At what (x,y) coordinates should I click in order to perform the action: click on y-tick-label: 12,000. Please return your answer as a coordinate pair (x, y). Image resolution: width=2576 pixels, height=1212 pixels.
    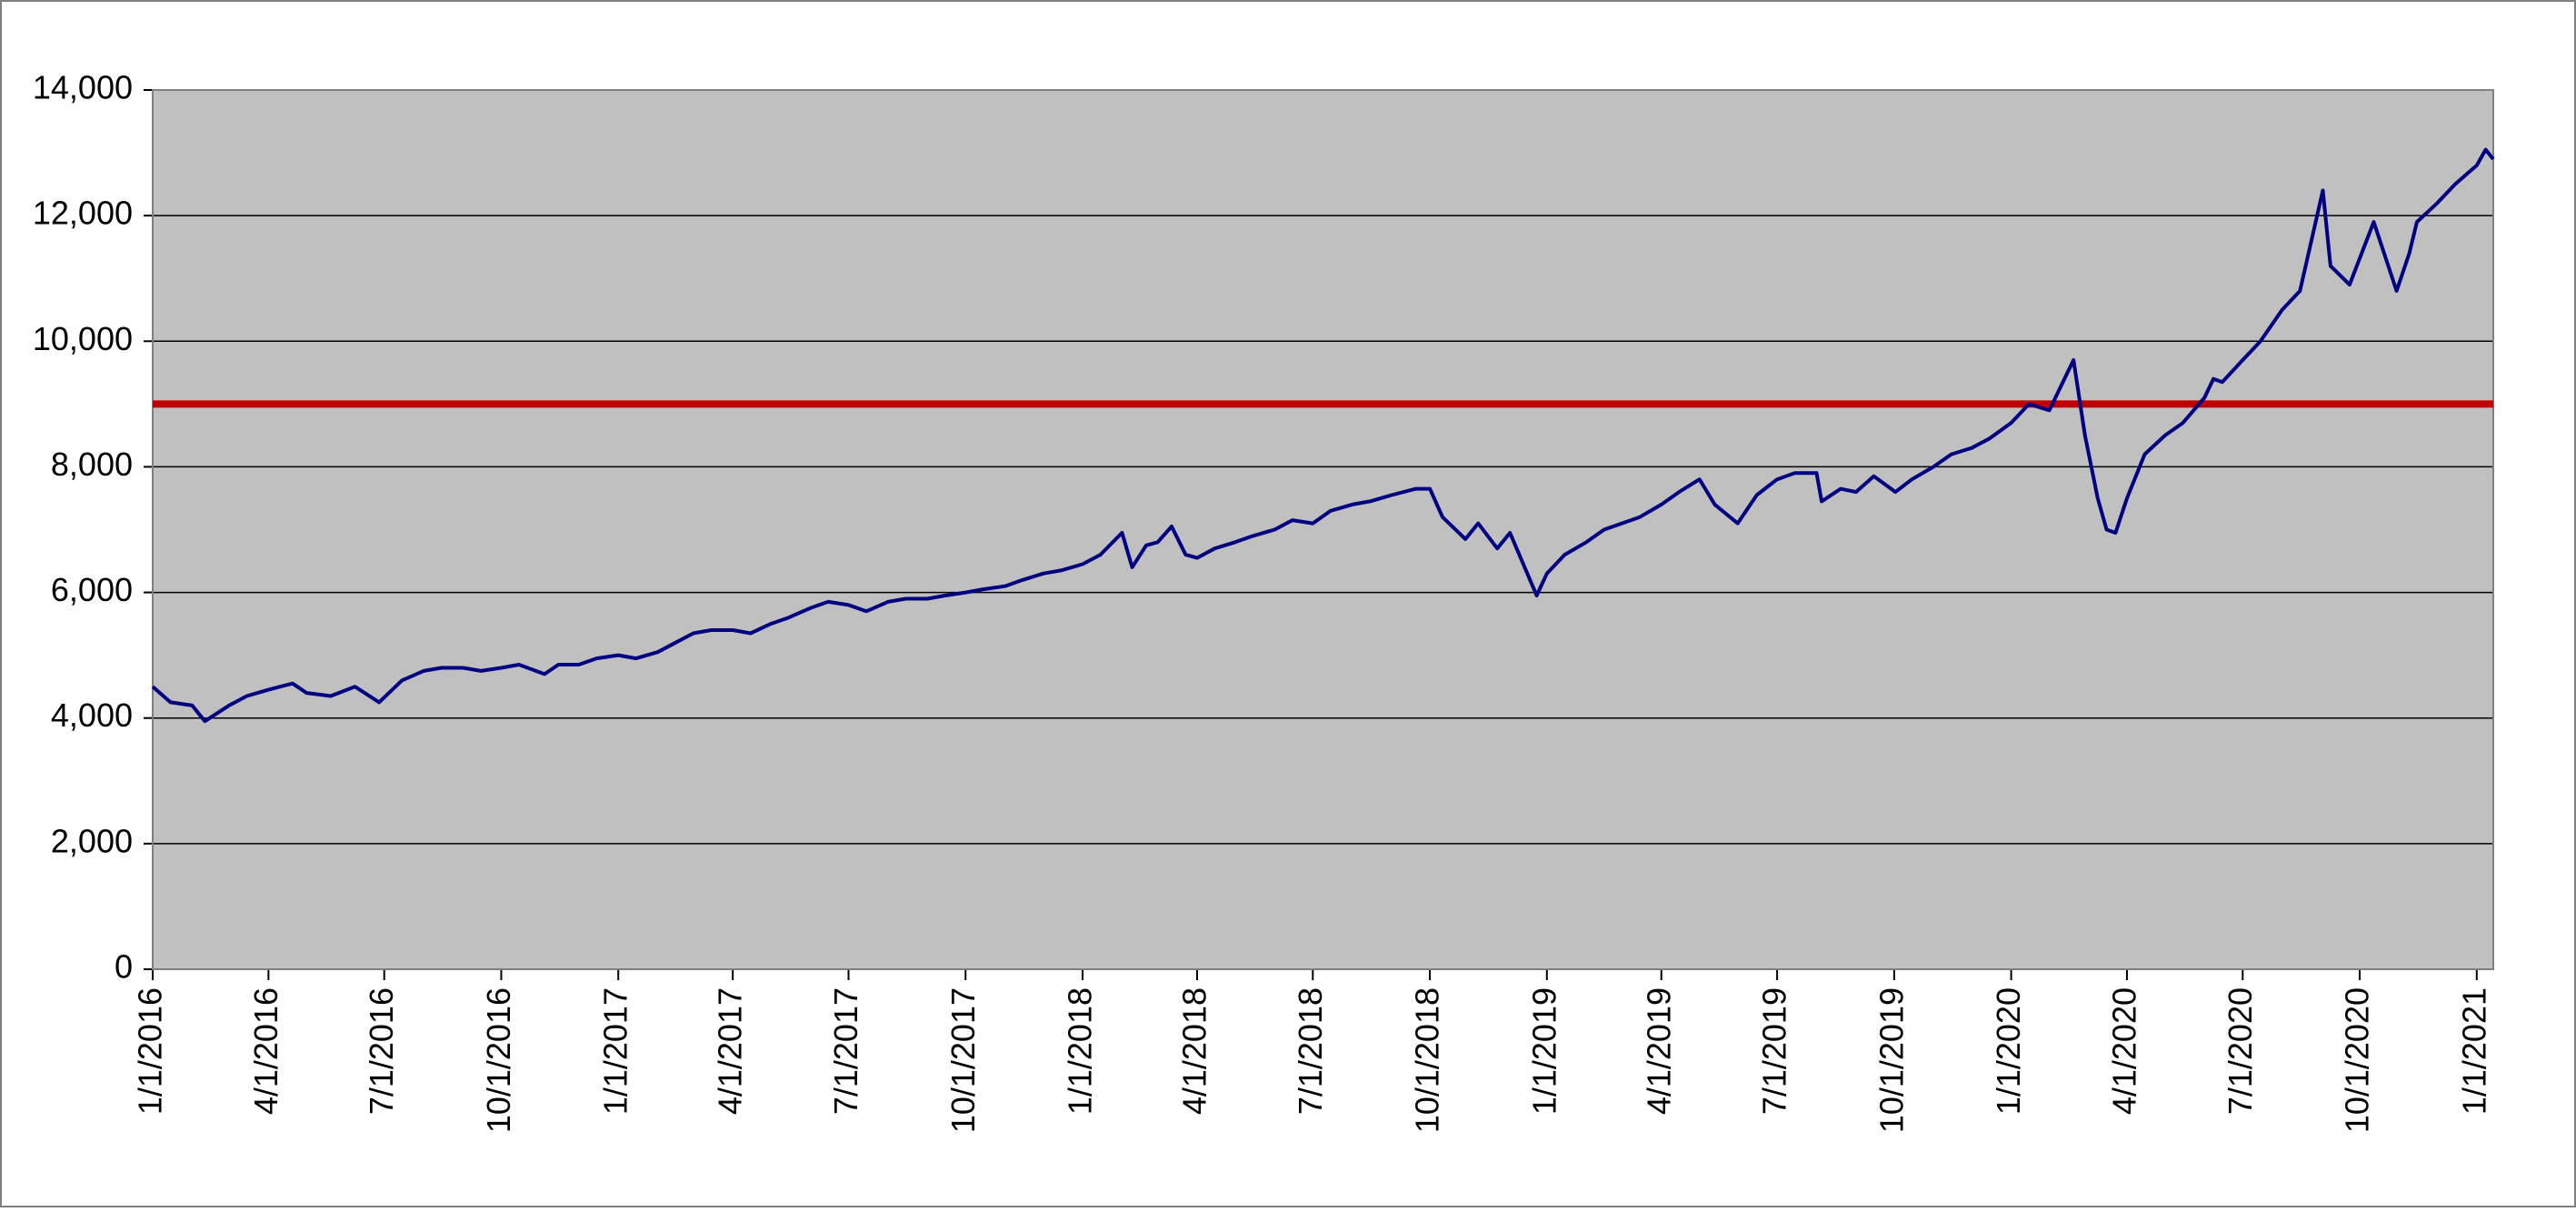
    Looking at the image, I should click on (83, 213).